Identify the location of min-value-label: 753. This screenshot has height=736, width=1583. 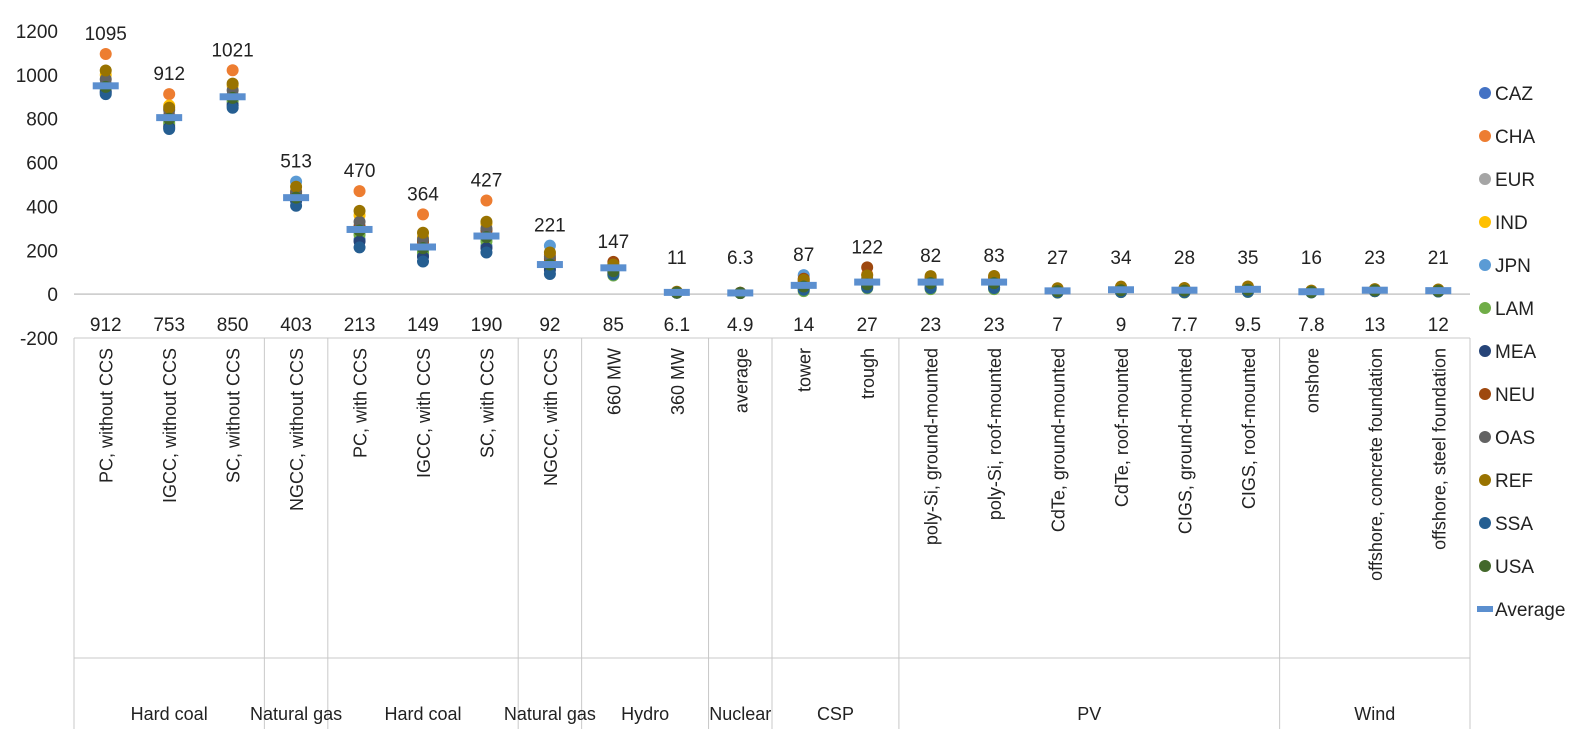
(169, 325).